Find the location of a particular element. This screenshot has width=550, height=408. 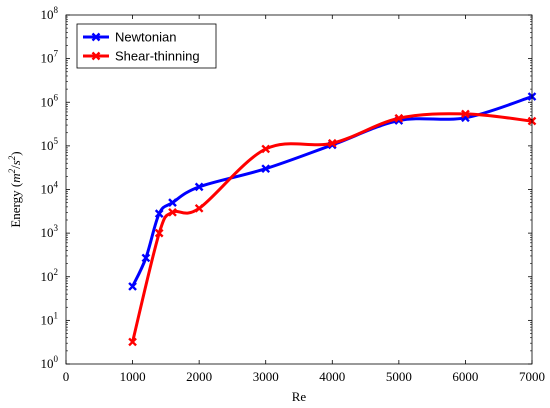

y-tick-exponent: 4 is located at coordinates (56, 185).